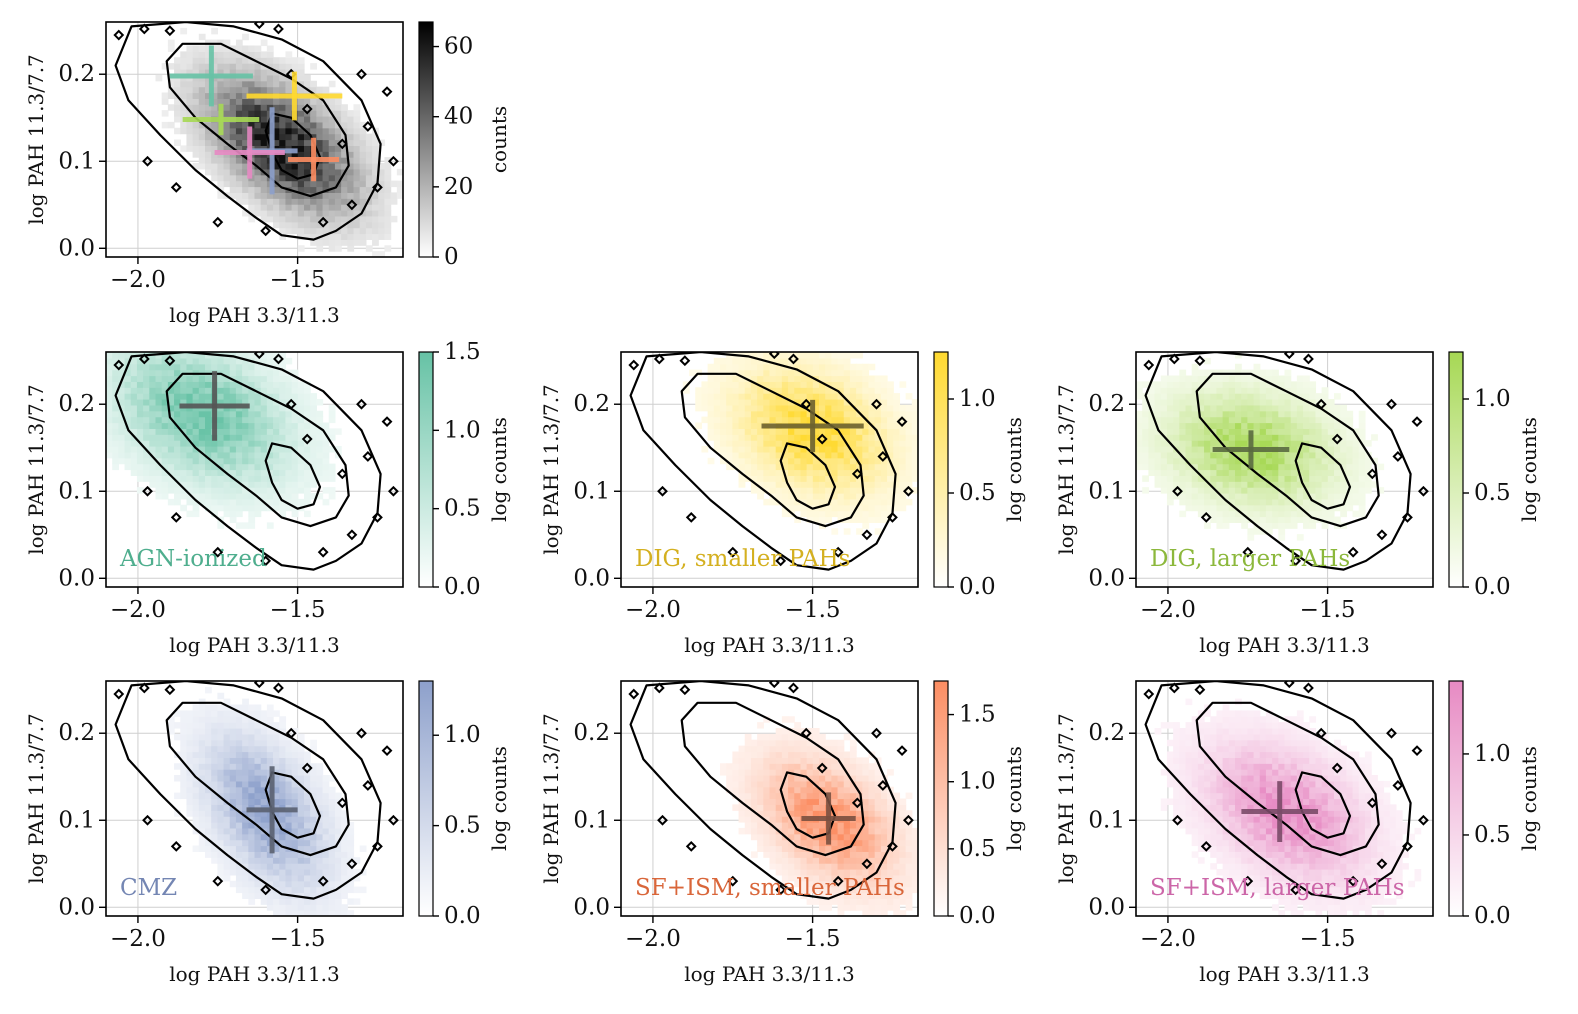 The height and width of the screenshot is (1014, 1578). What do you see at coordinates (254, 315) in the screenshot?
I see `x-axis-label: log PAH 3.3/11.3` at bounding box center [254, 315].